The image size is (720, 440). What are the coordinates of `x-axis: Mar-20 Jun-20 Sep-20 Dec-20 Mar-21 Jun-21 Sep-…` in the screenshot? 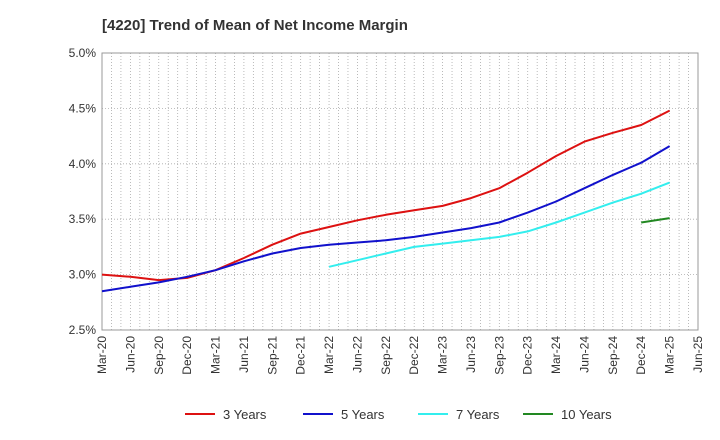 It's located at (400, 355).